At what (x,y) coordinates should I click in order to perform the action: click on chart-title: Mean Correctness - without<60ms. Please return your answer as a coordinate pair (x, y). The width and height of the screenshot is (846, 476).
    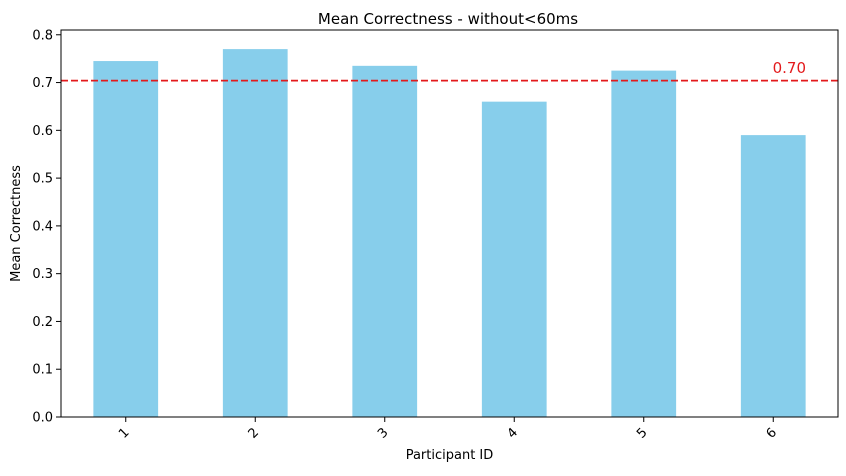
    Looking at the image, I should click on (448, 19).